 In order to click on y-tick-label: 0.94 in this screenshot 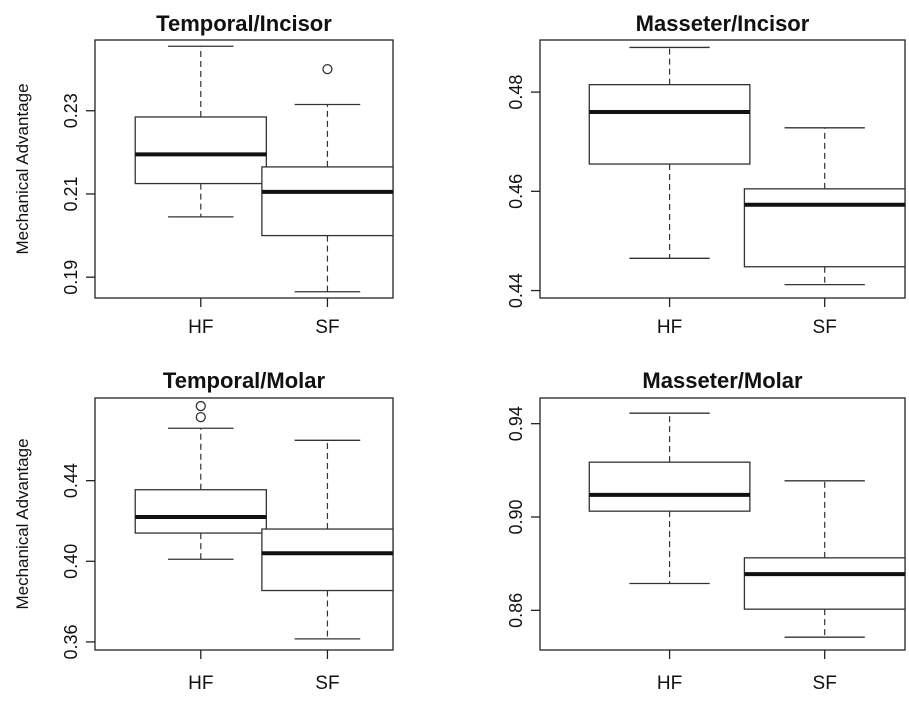, I will do `click(516, 423)`.